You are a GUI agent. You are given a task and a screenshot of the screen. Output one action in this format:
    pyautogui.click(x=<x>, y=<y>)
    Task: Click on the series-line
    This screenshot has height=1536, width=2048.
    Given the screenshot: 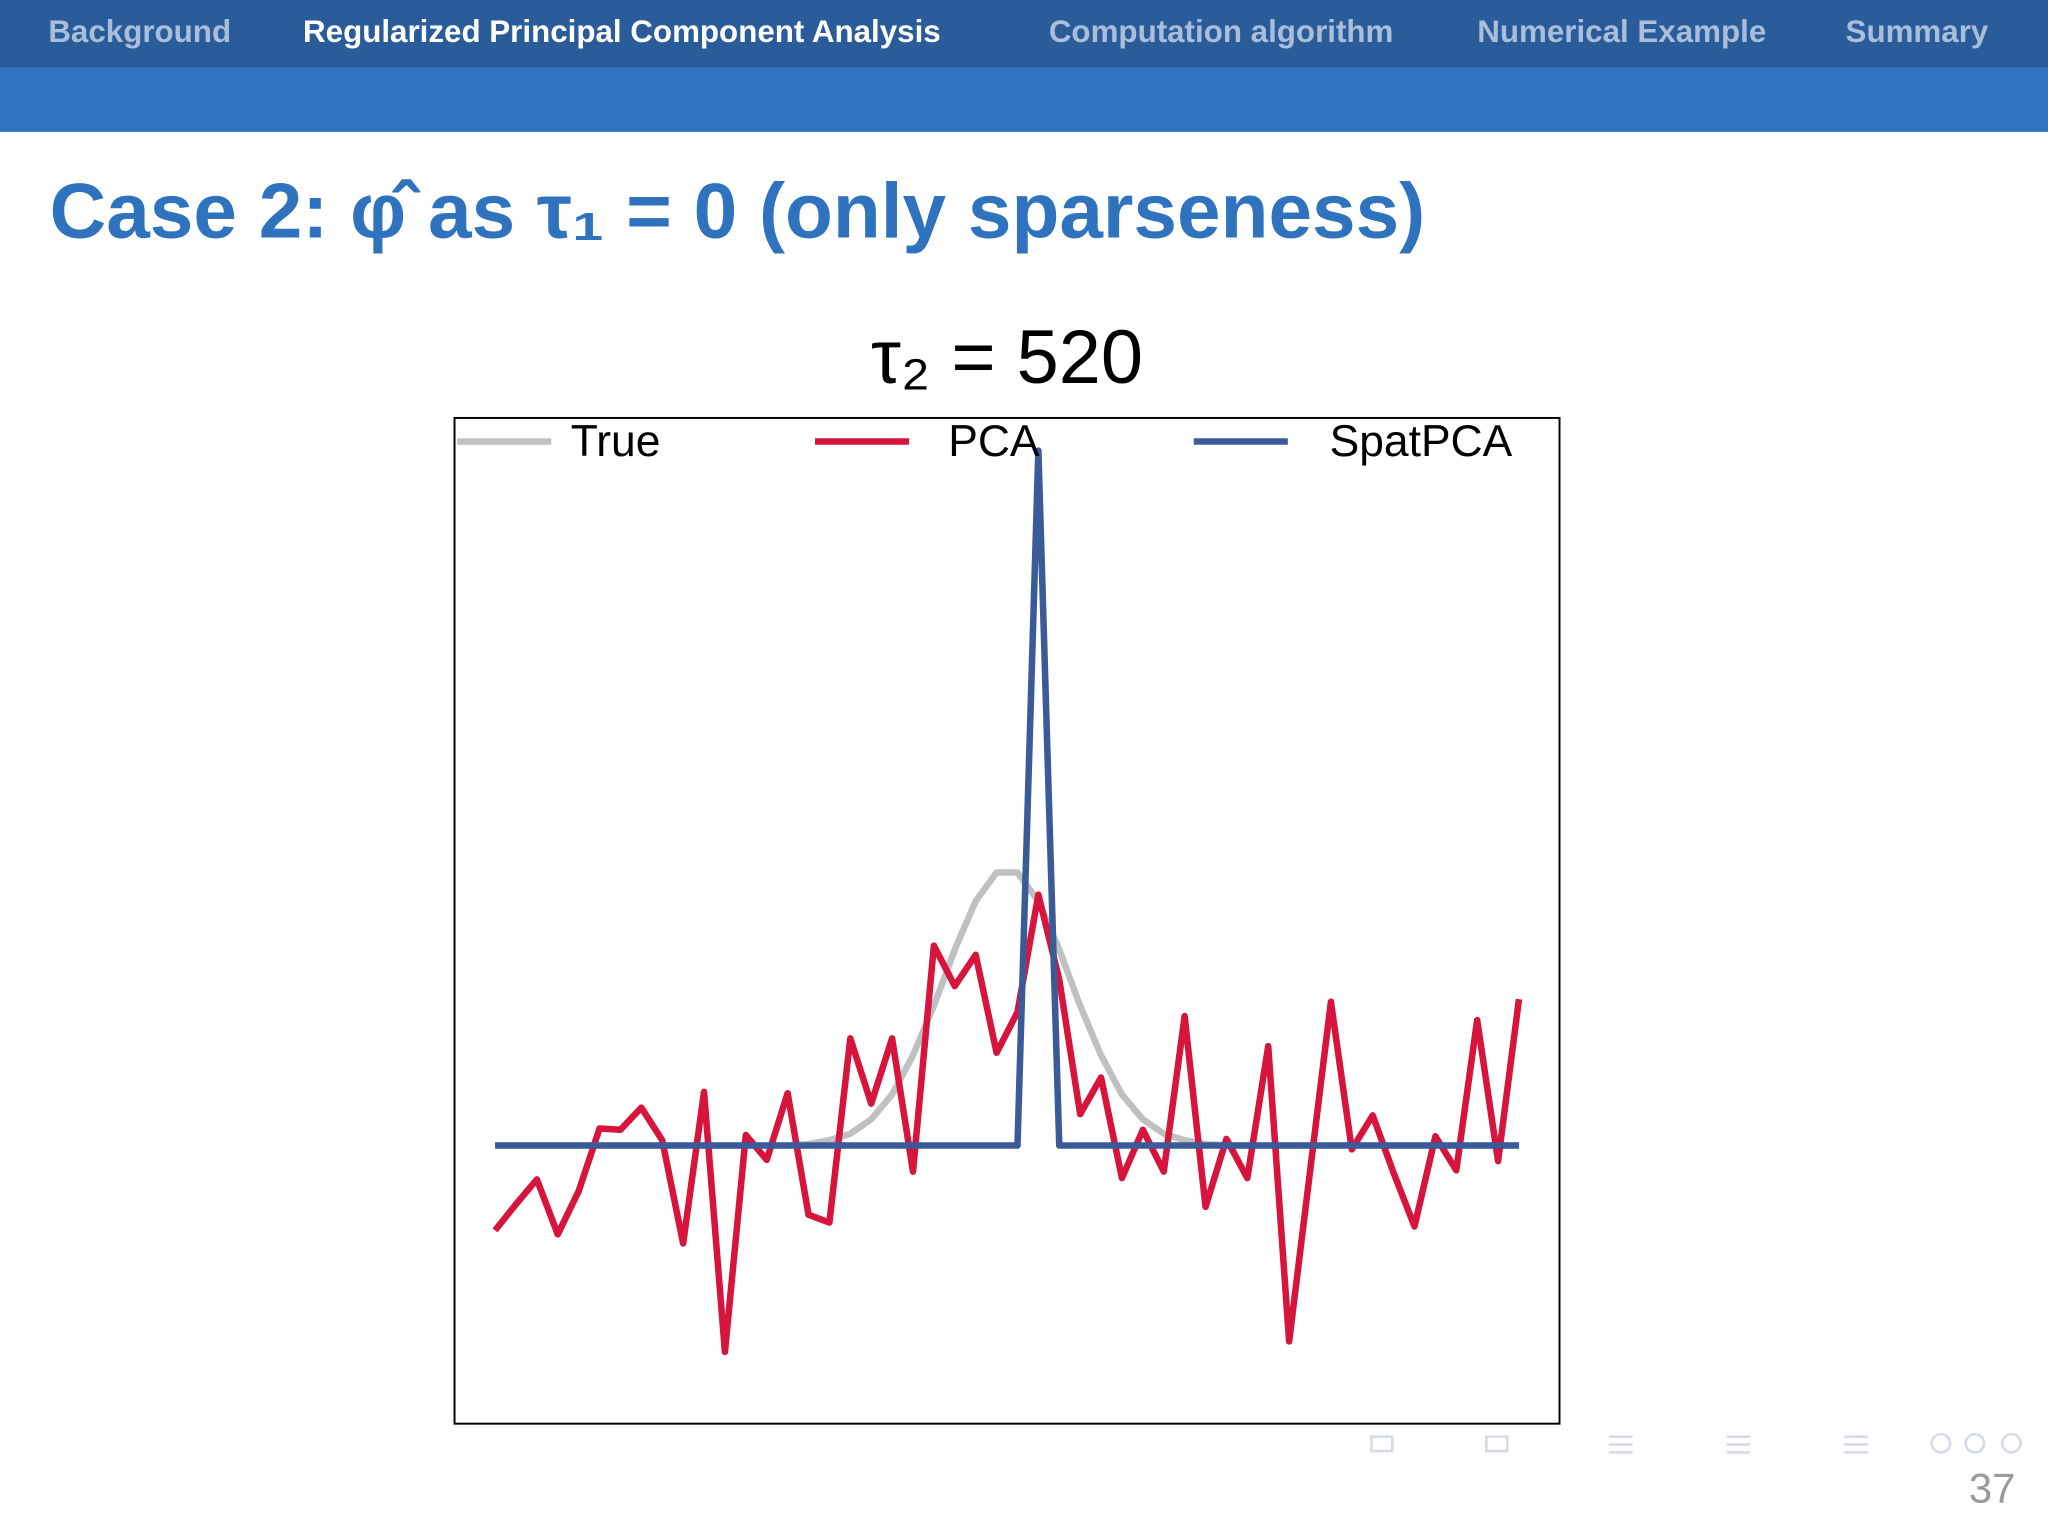 What is the action you would take?
    pyautogui.click(x=1007, y=1009)
    